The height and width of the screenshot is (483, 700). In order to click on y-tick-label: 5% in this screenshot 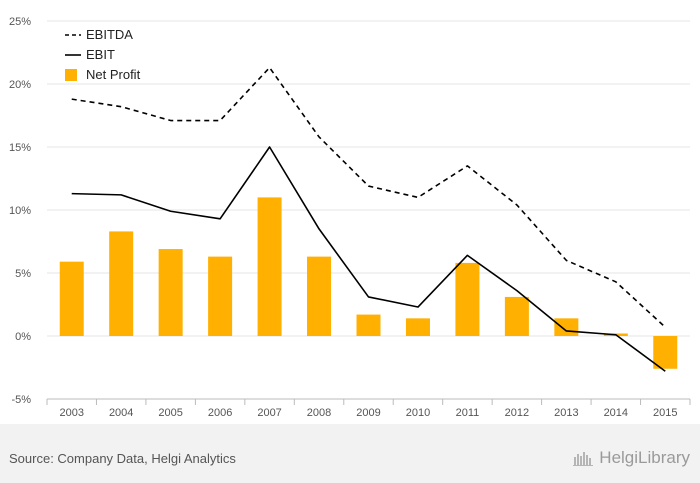, I will do `click(23, 274)`.